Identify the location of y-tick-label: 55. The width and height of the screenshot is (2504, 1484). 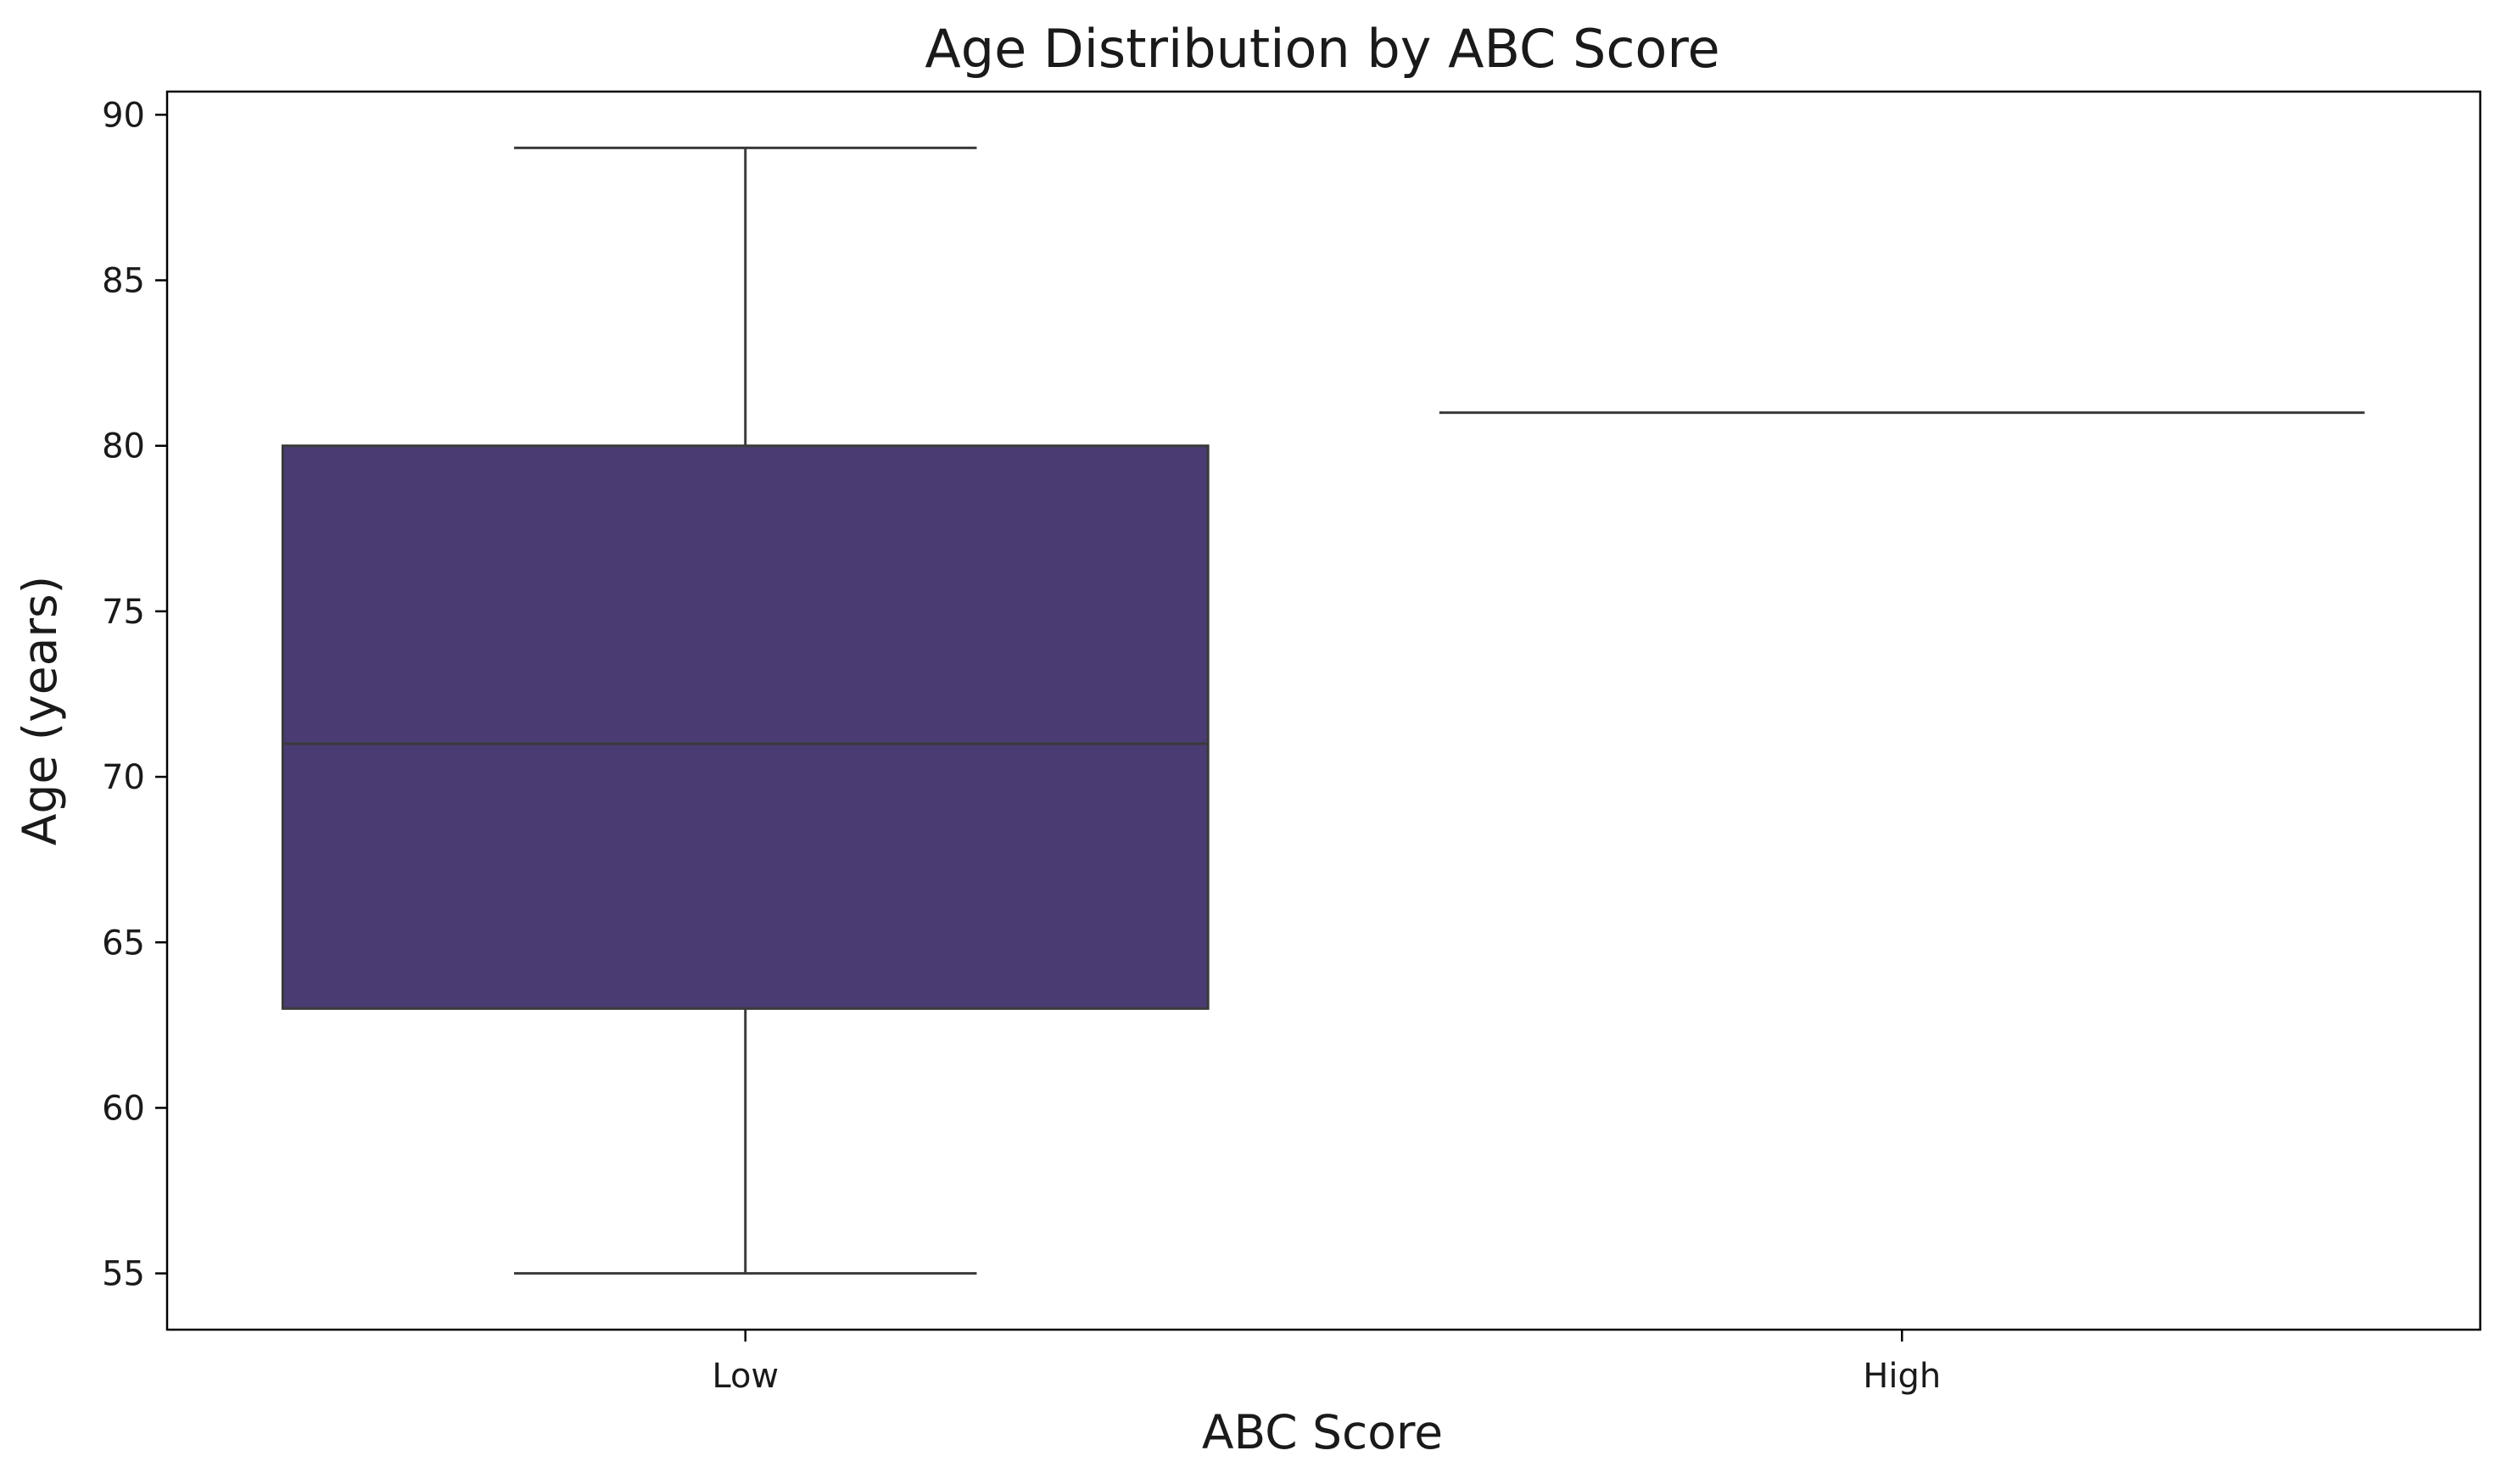
(124, 1274).